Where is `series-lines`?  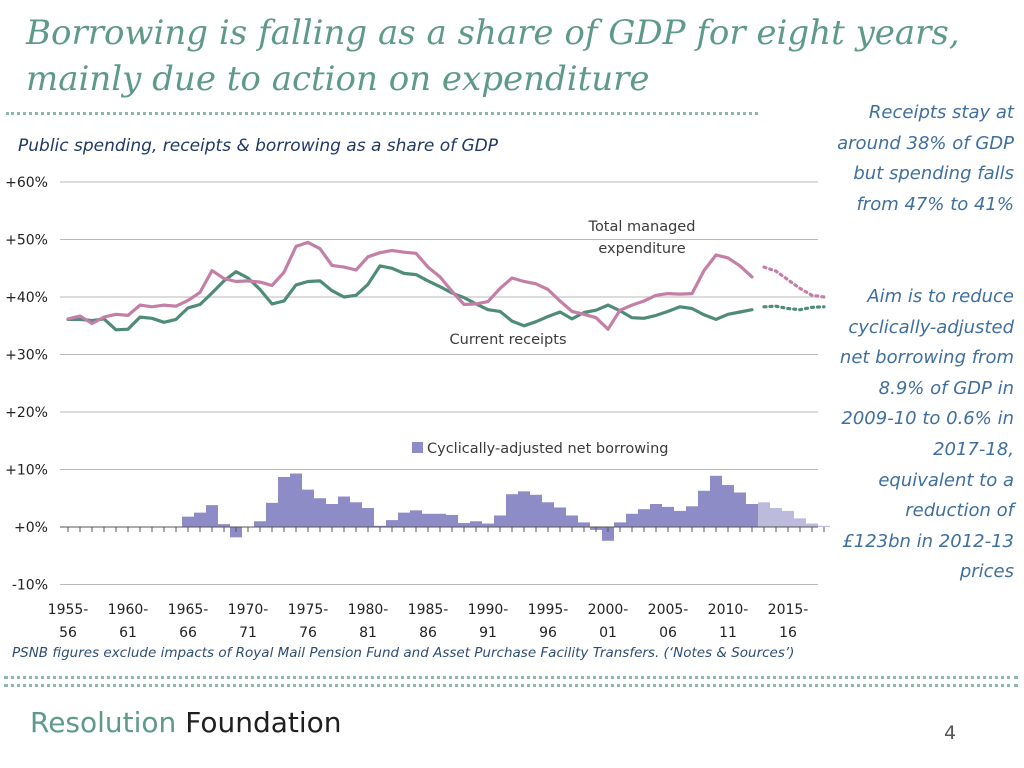 series-lines is located at coordinates (446, 286).